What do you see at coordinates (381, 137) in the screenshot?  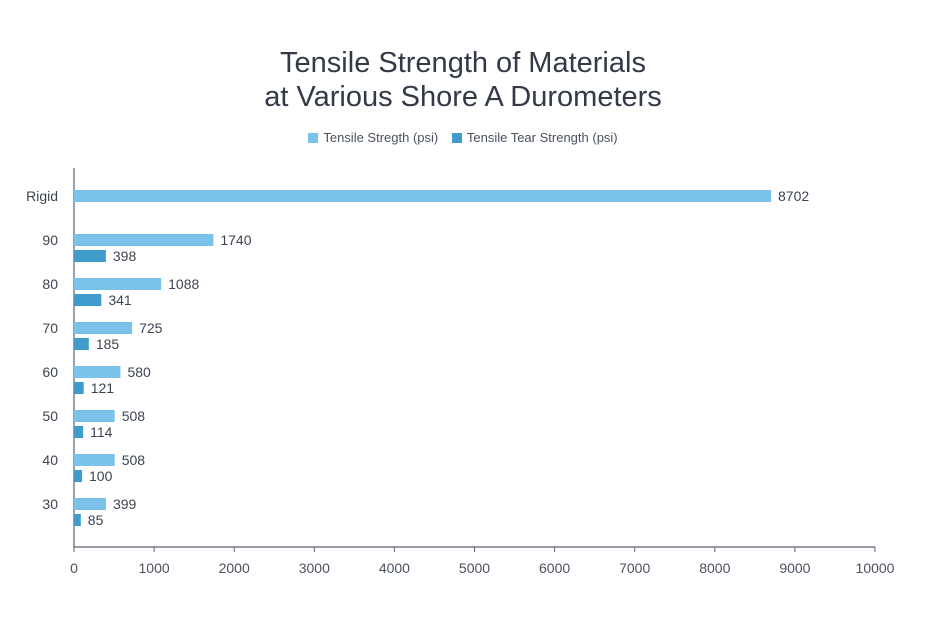 I see `legend-label-tensile-strength: Tensile Stregth (psi)` at bounding box center [381, 137].